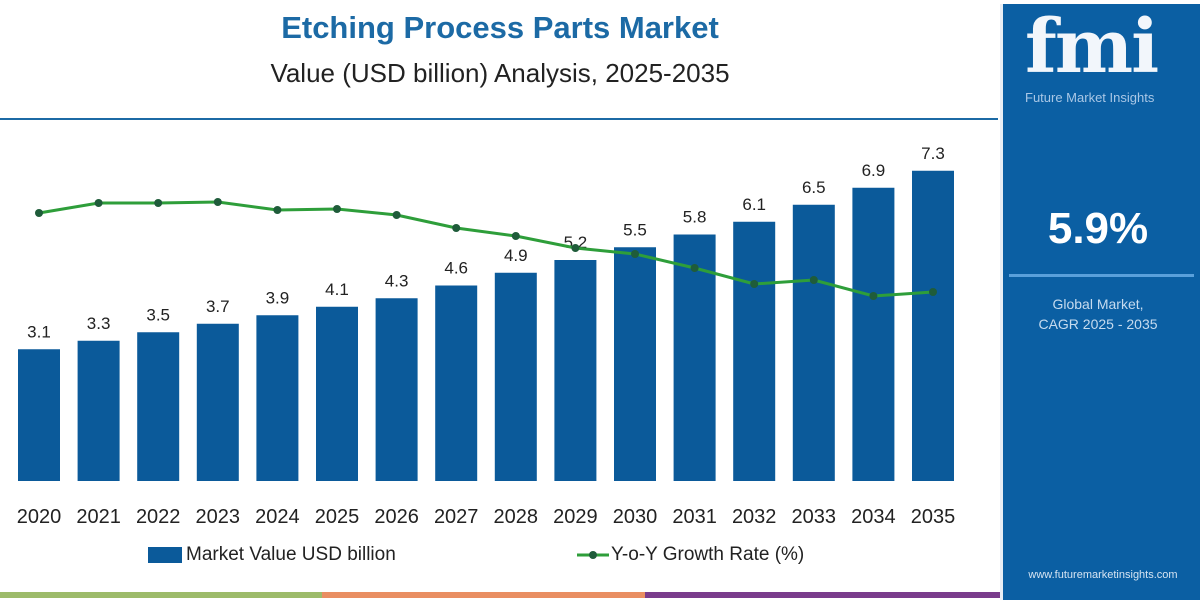 This screenshot has width=1200, height=600. I want to click on bar-2021, so click(98, 410).